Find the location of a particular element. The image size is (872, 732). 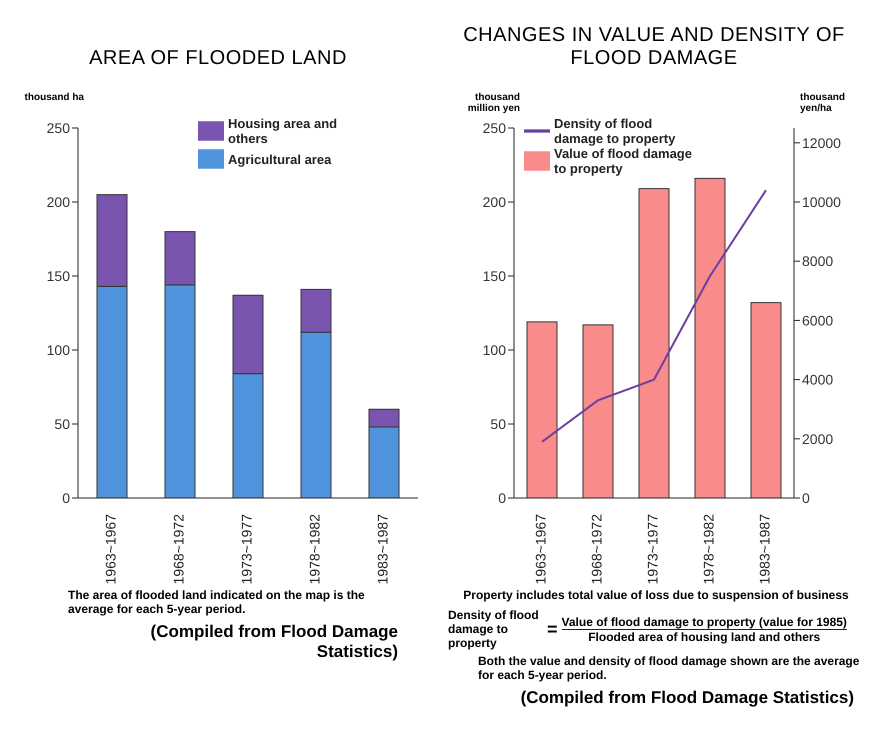

y2-tick-label: 8000 is located at coordinates (818, 261).